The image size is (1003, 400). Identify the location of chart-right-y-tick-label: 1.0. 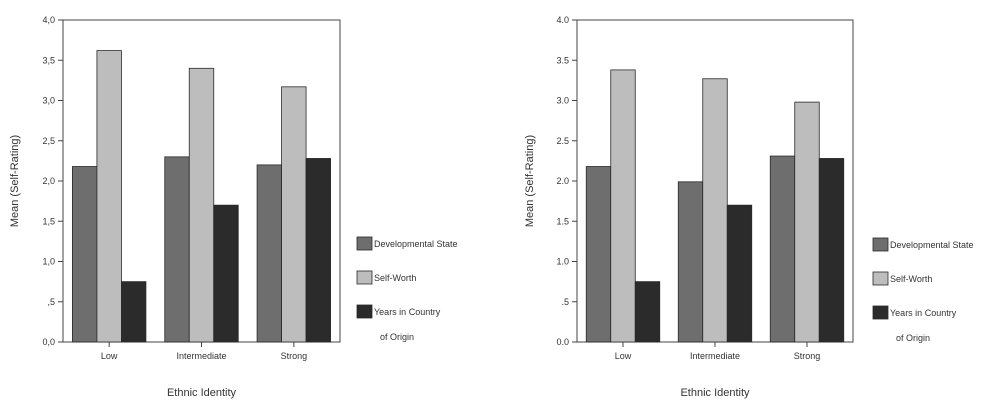
(562, 262).